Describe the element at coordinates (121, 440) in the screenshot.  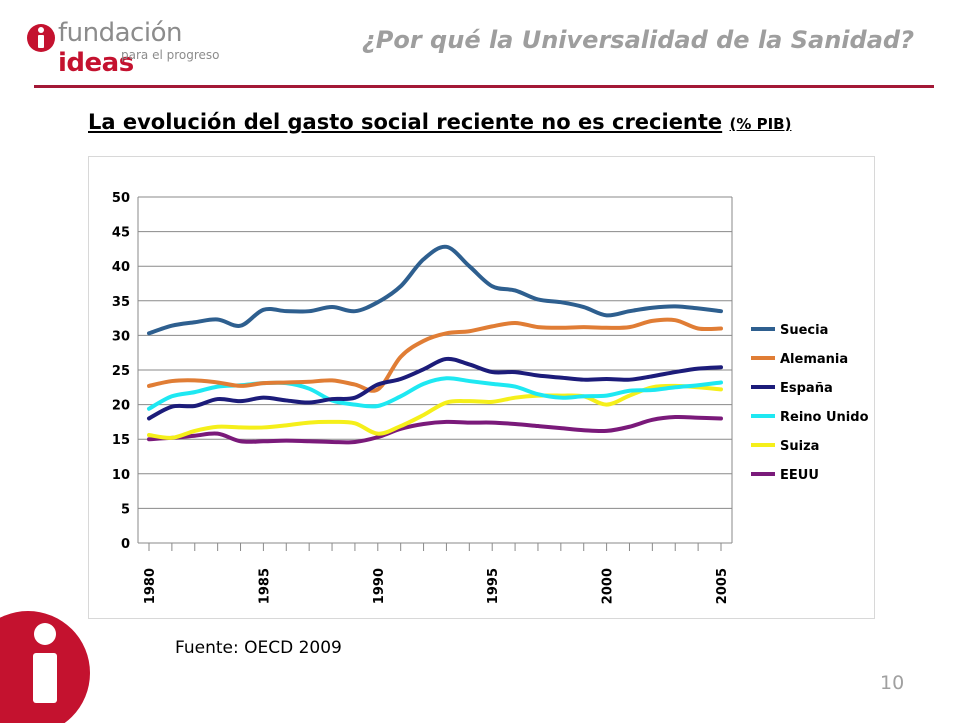
I see `y-tick-label: 15` at that location.